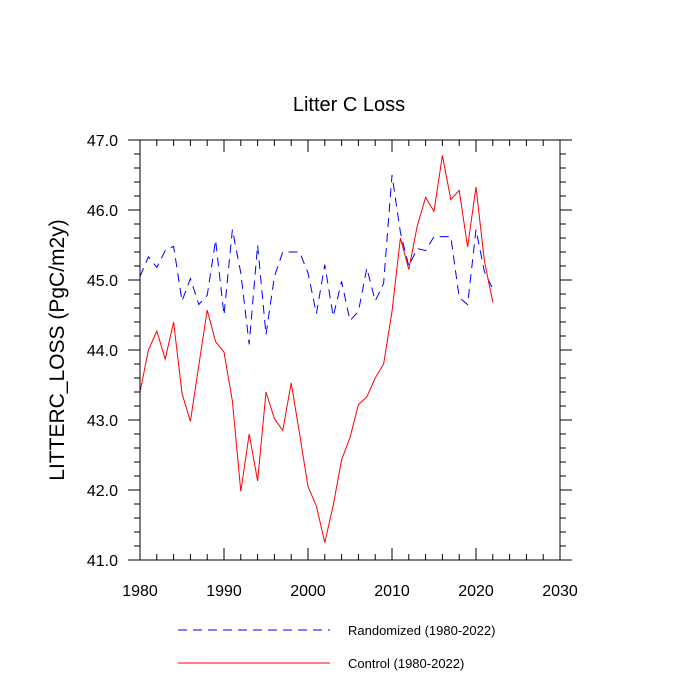 Image resolution: width=700 pixels, height=700 pixels. I want to click on y-tick-label: 44.0, so click(102, 351).